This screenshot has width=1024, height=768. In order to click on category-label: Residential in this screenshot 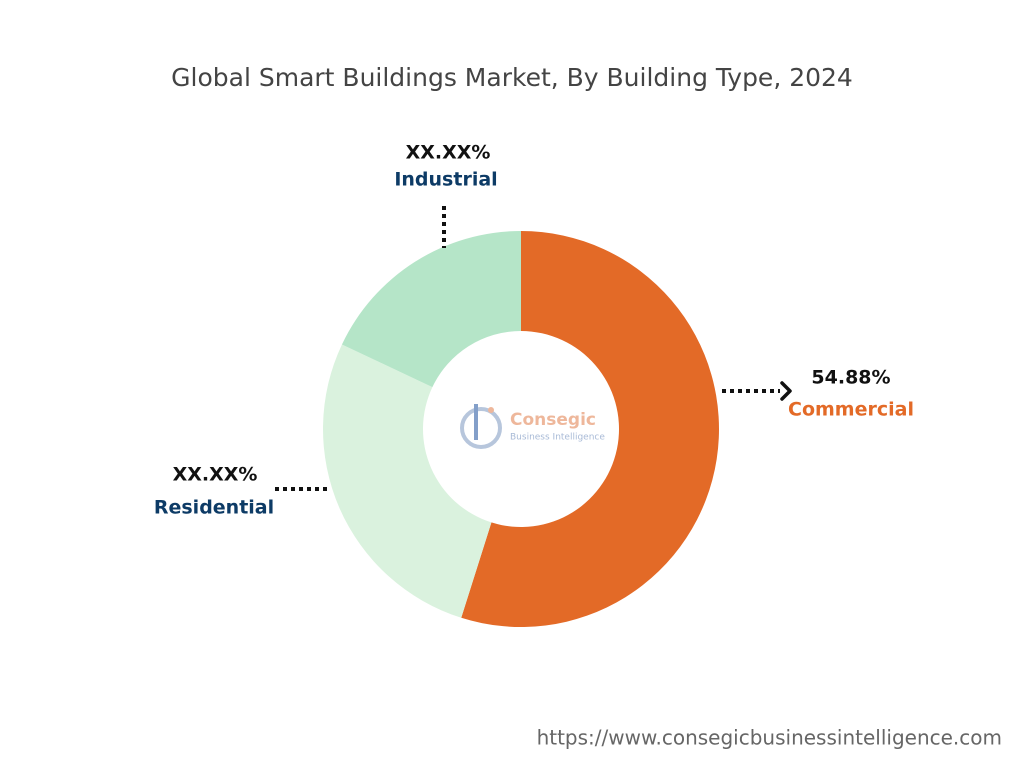, I will do `click(214, 508)`.